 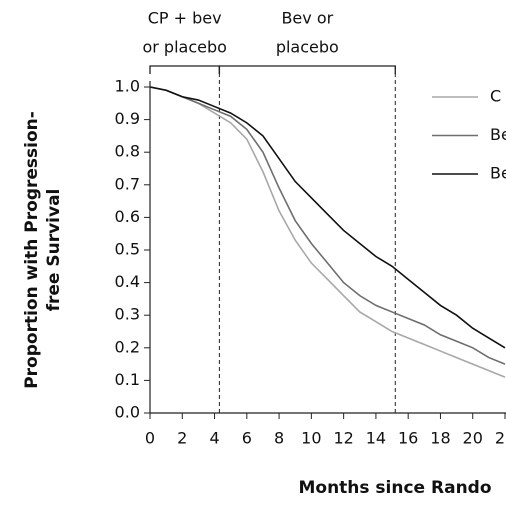 I want to click on y-tick-label: 0.2, so click(x=127, y=346).